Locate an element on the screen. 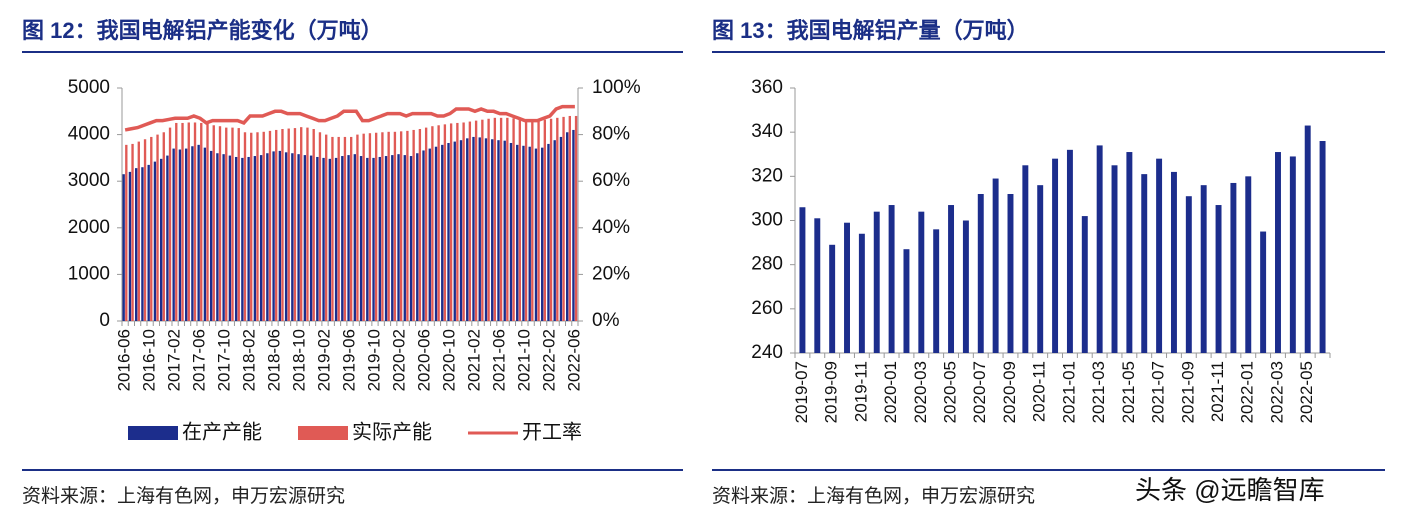  x-tick-label: 2022-02 is located at coordinates (548, 360).